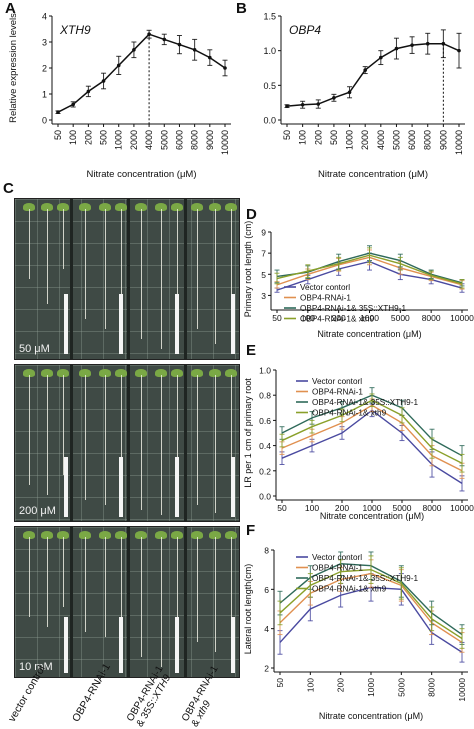 This screenshot has width=474, height=729. I want to click on x-tick-label: 9000, so click(210, 140).